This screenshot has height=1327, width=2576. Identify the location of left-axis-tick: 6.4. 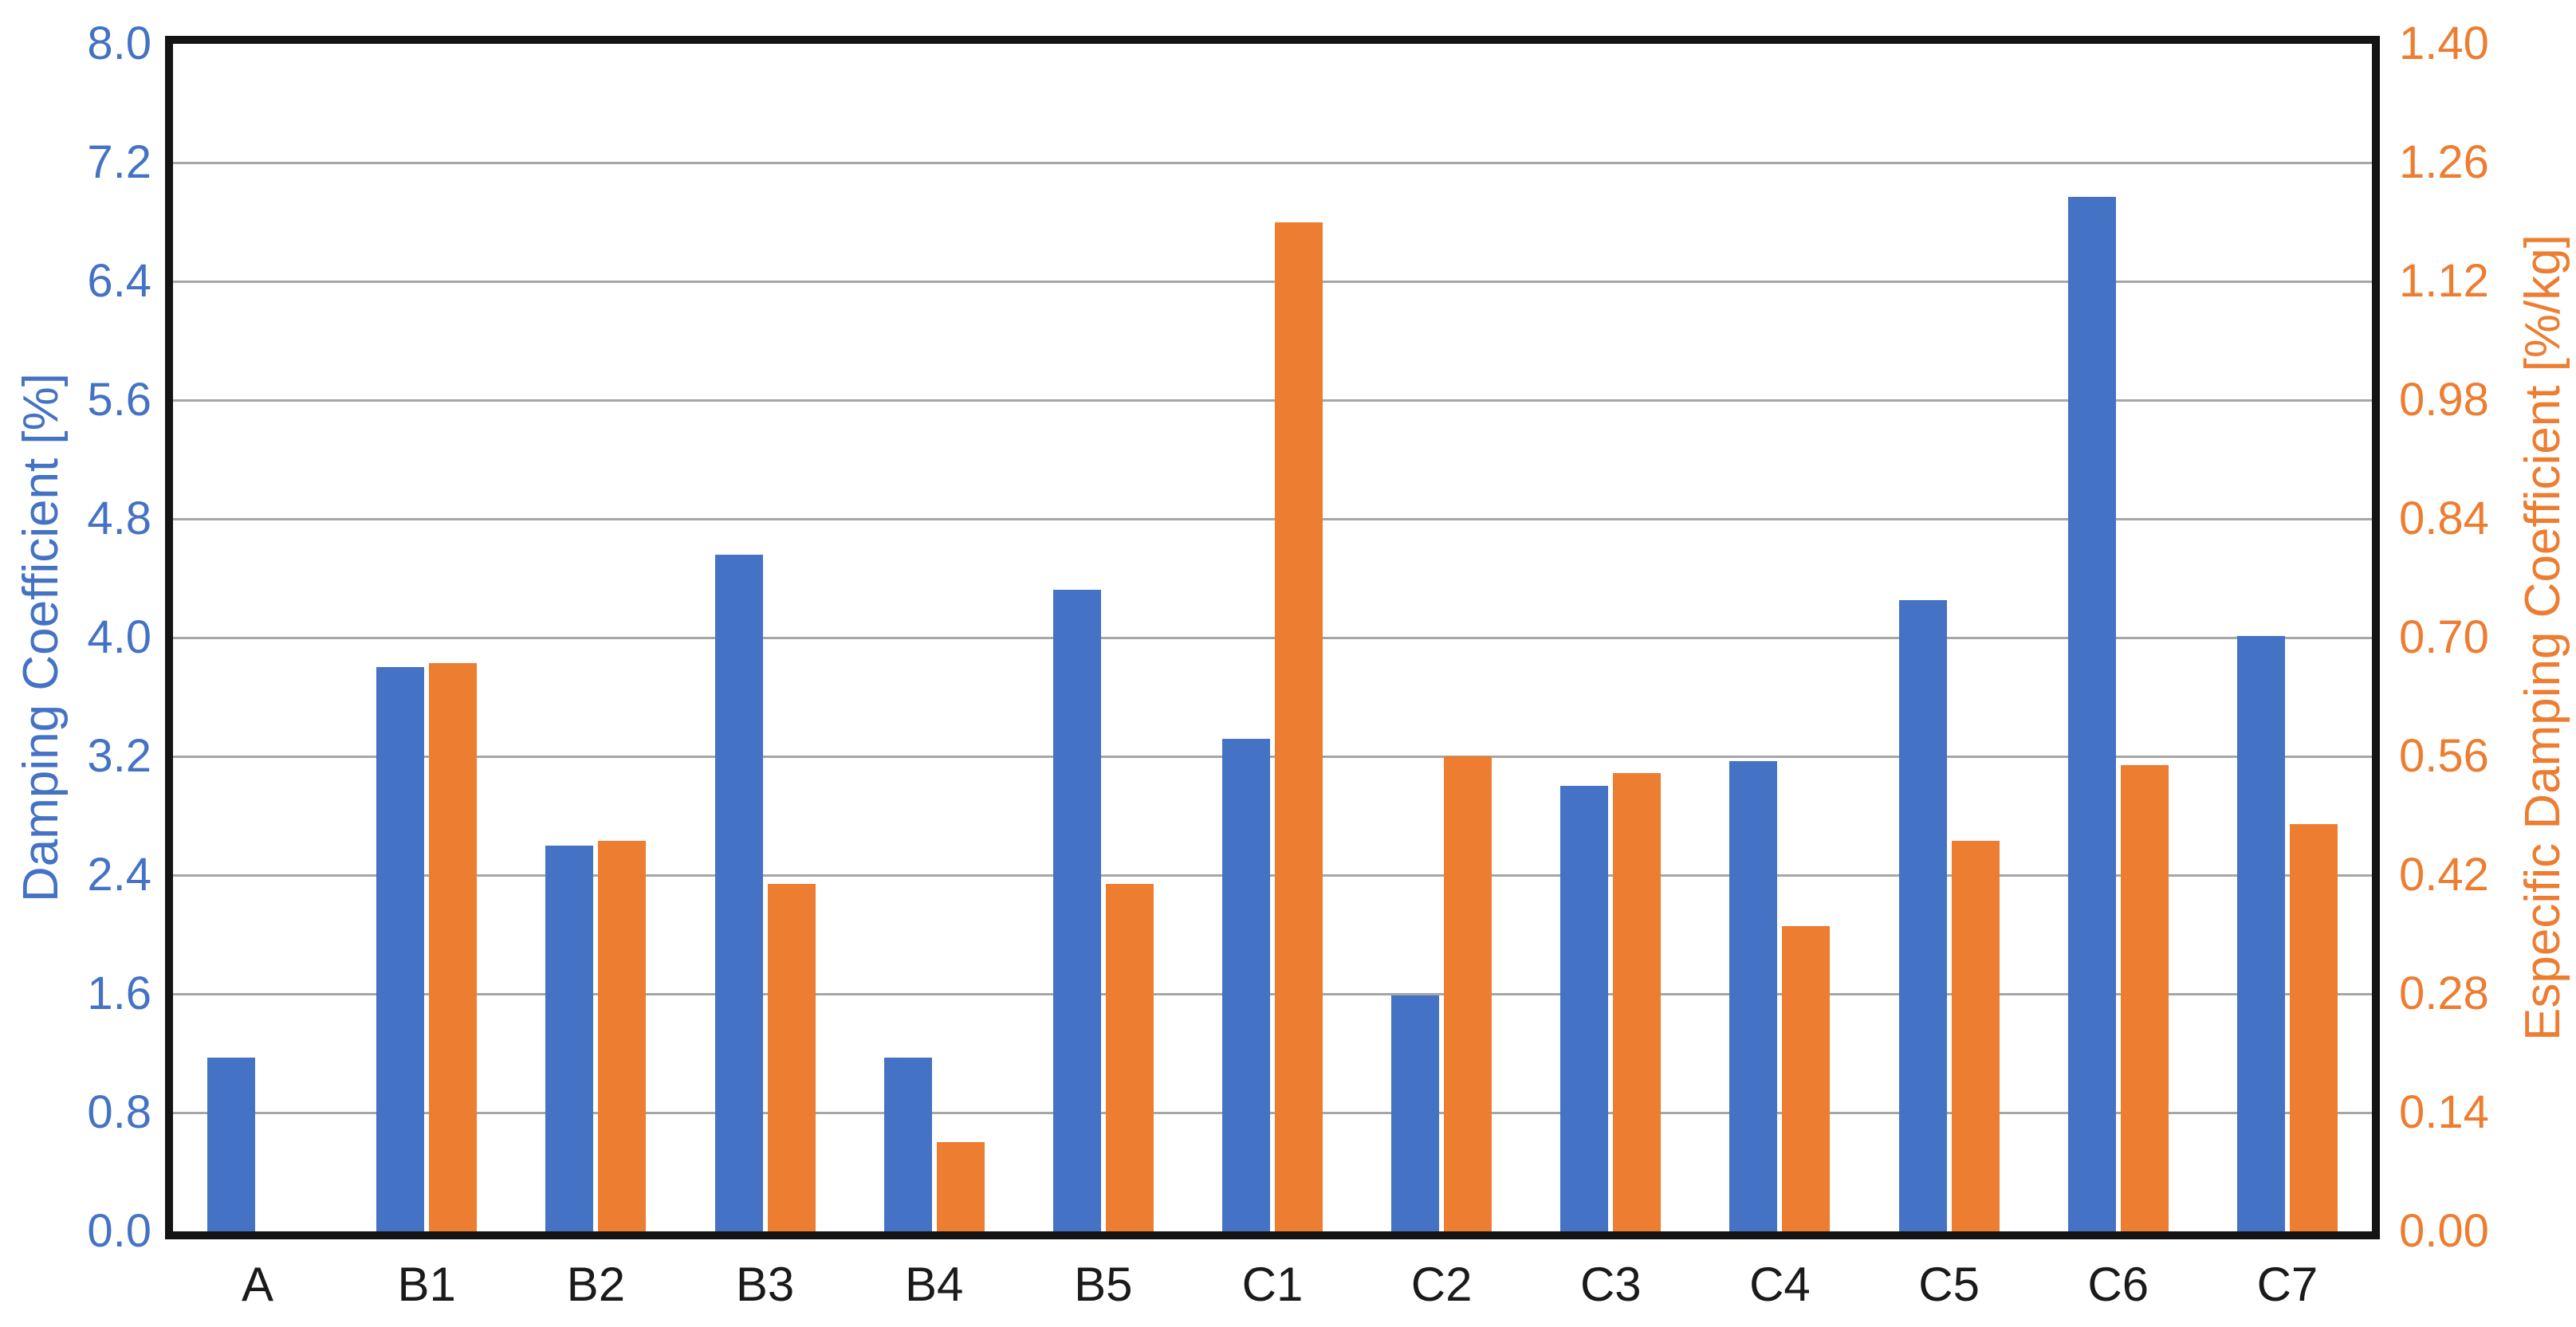
(119, 281).